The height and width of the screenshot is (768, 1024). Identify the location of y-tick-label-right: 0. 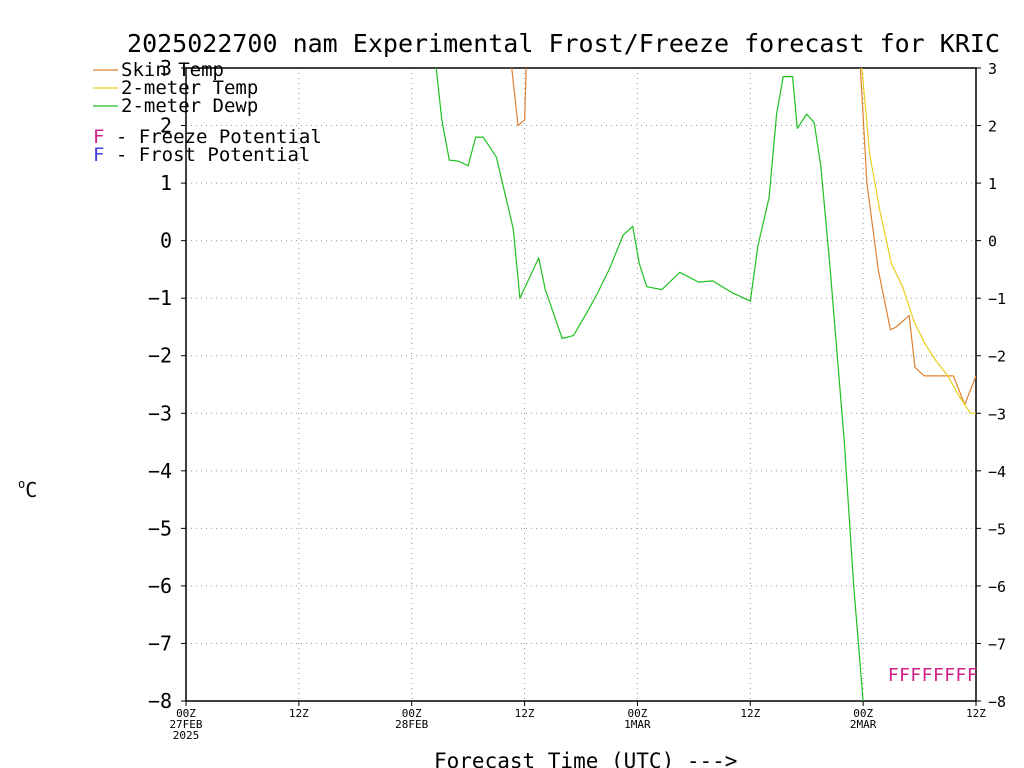
(992, 242).